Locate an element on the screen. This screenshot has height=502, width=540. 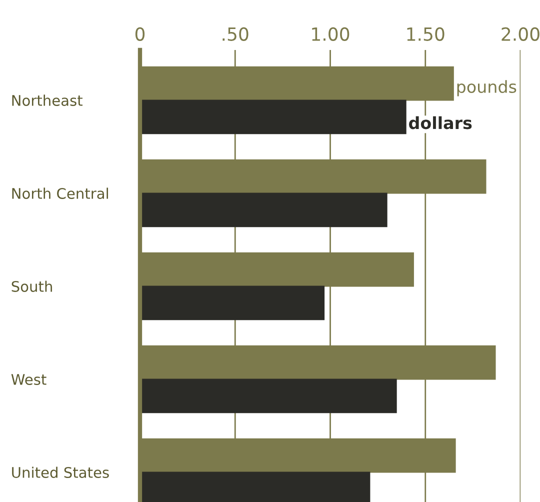
x-tick-label: 2.00 is located at coordinates (521, 34).